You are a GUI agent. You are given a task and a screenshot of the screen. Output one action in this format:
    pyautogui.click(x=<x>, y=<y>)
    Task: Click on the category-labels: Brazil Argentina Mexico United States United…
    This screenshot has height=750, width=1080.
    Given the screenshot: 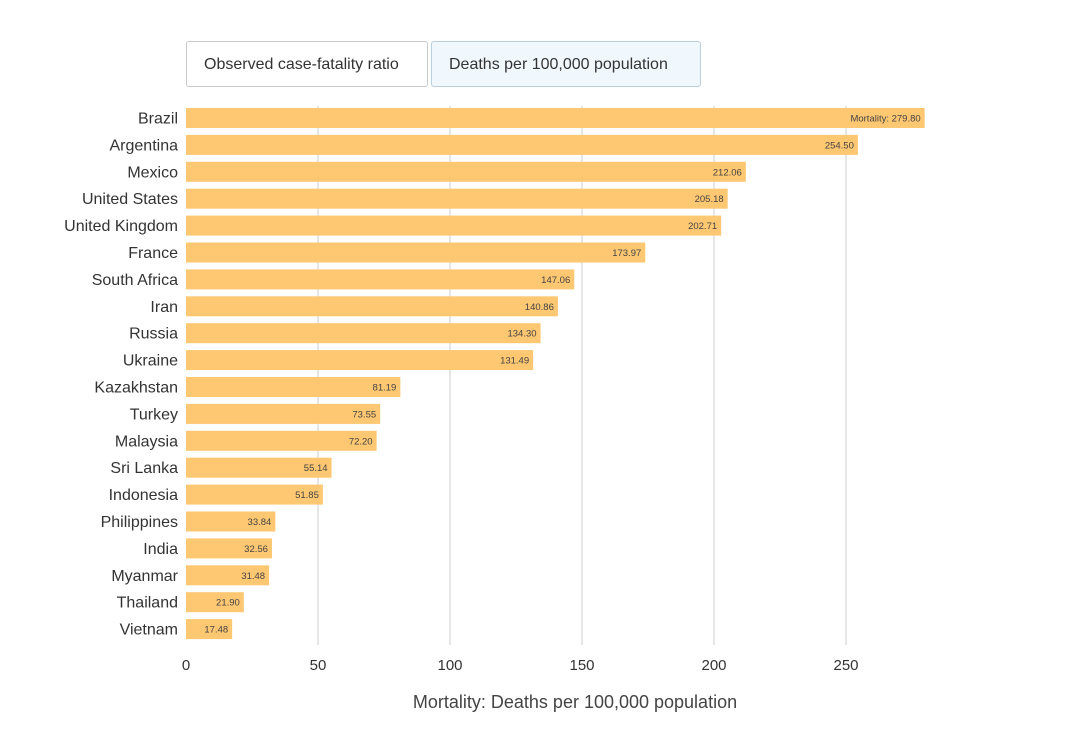 What is the action you would take?
    pyautogui.click(x=121, y=375)
    